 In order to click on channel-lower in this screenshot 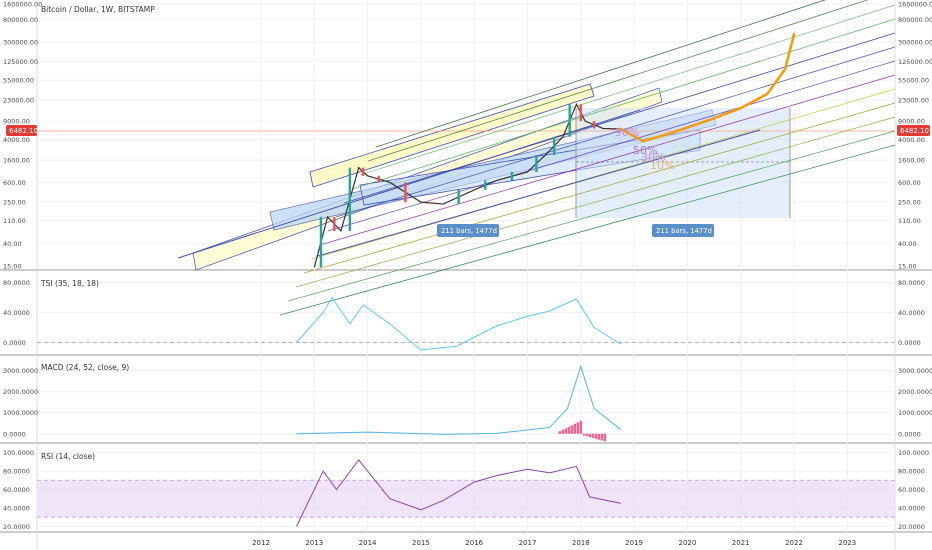, I will do `click(539, 193)`.